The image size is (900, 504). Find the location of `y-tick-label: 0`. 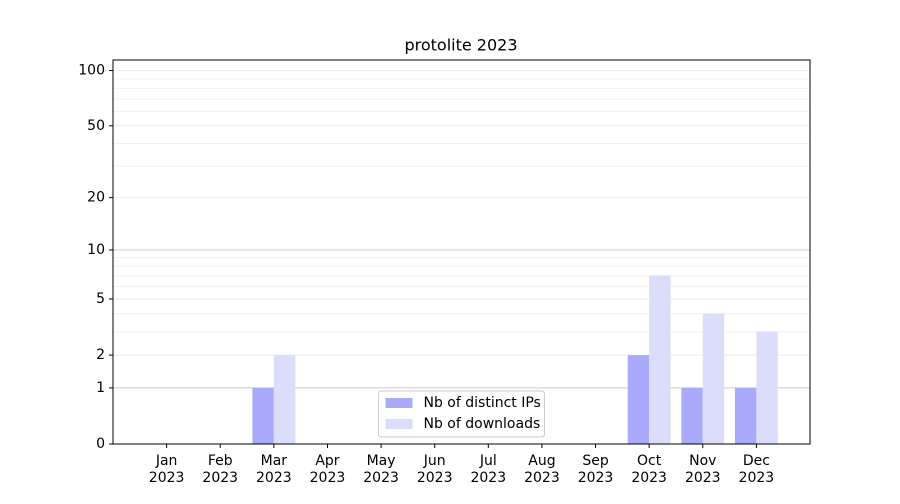

y-tick-label: 0 is located at coordinates (100, 444).